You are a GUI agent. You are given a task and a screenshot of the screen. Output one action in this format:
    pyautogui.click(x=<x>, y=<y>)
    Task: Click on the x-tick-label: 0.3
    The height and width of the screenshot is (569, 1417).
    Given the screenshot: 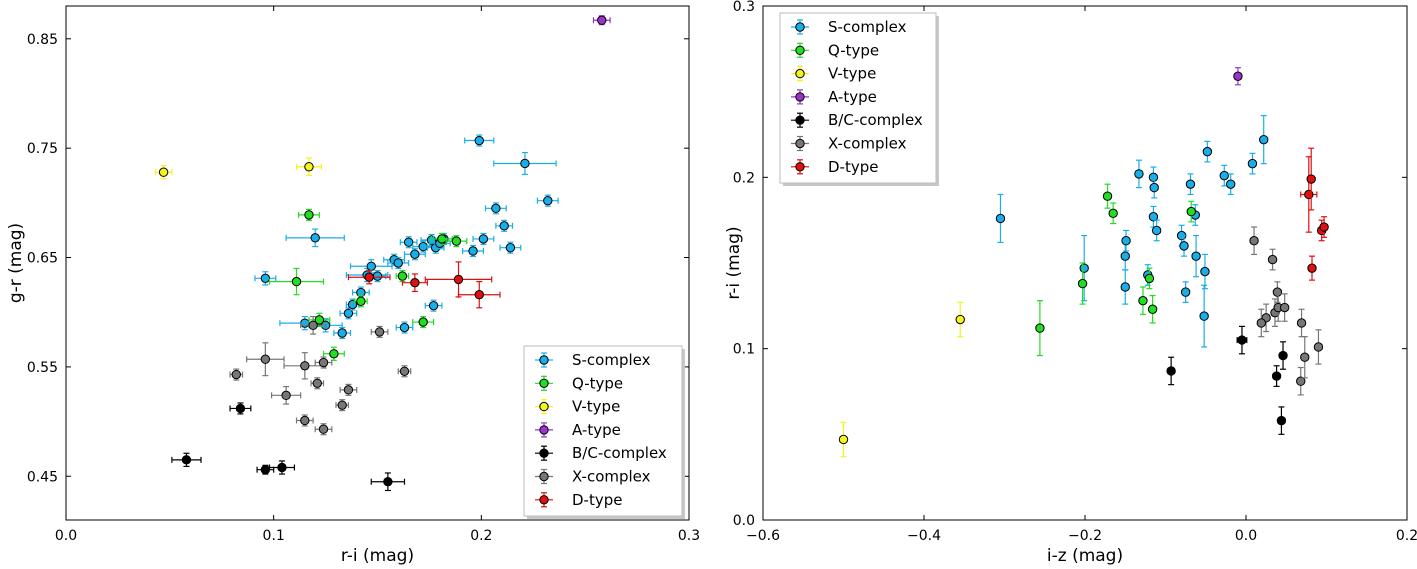 What is the action you would take?
    pyautogui.click(x=689, y=536)
    